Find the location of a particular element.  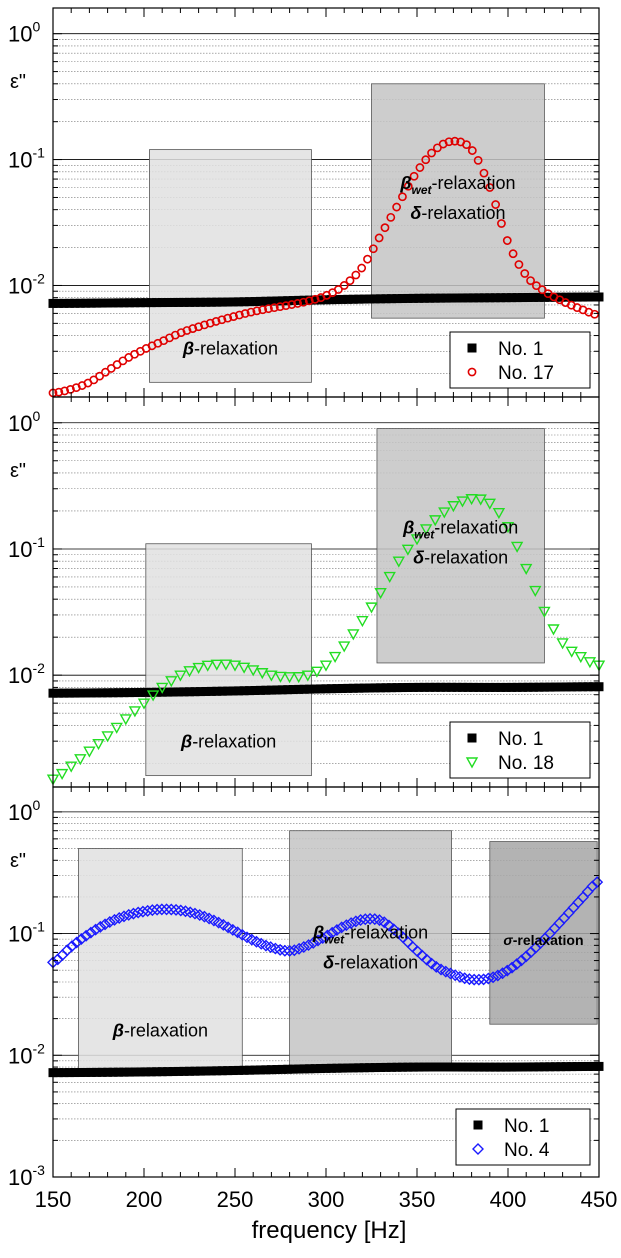

x-tick-label: 450 is located at coordinates (599, 1199).